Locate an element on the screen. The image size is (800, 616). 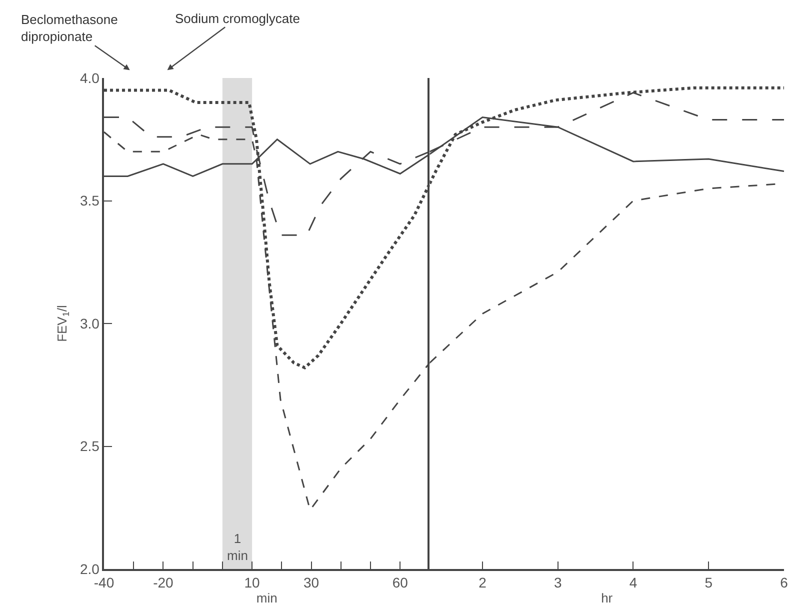
x-tick-label: 6 is located at coordinates (784, 582).